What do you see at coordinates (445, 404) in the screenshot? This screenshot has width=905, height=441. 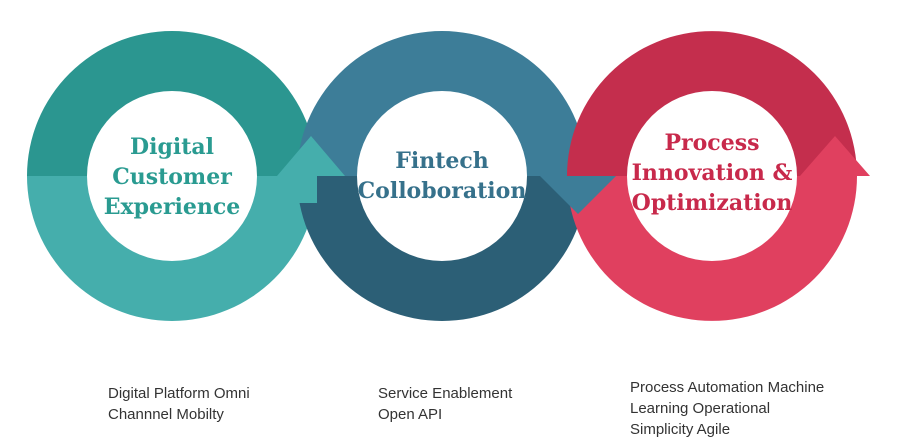 I see `stage-2-caption: Service Enablement Open API` at bounding box center [445, 404].